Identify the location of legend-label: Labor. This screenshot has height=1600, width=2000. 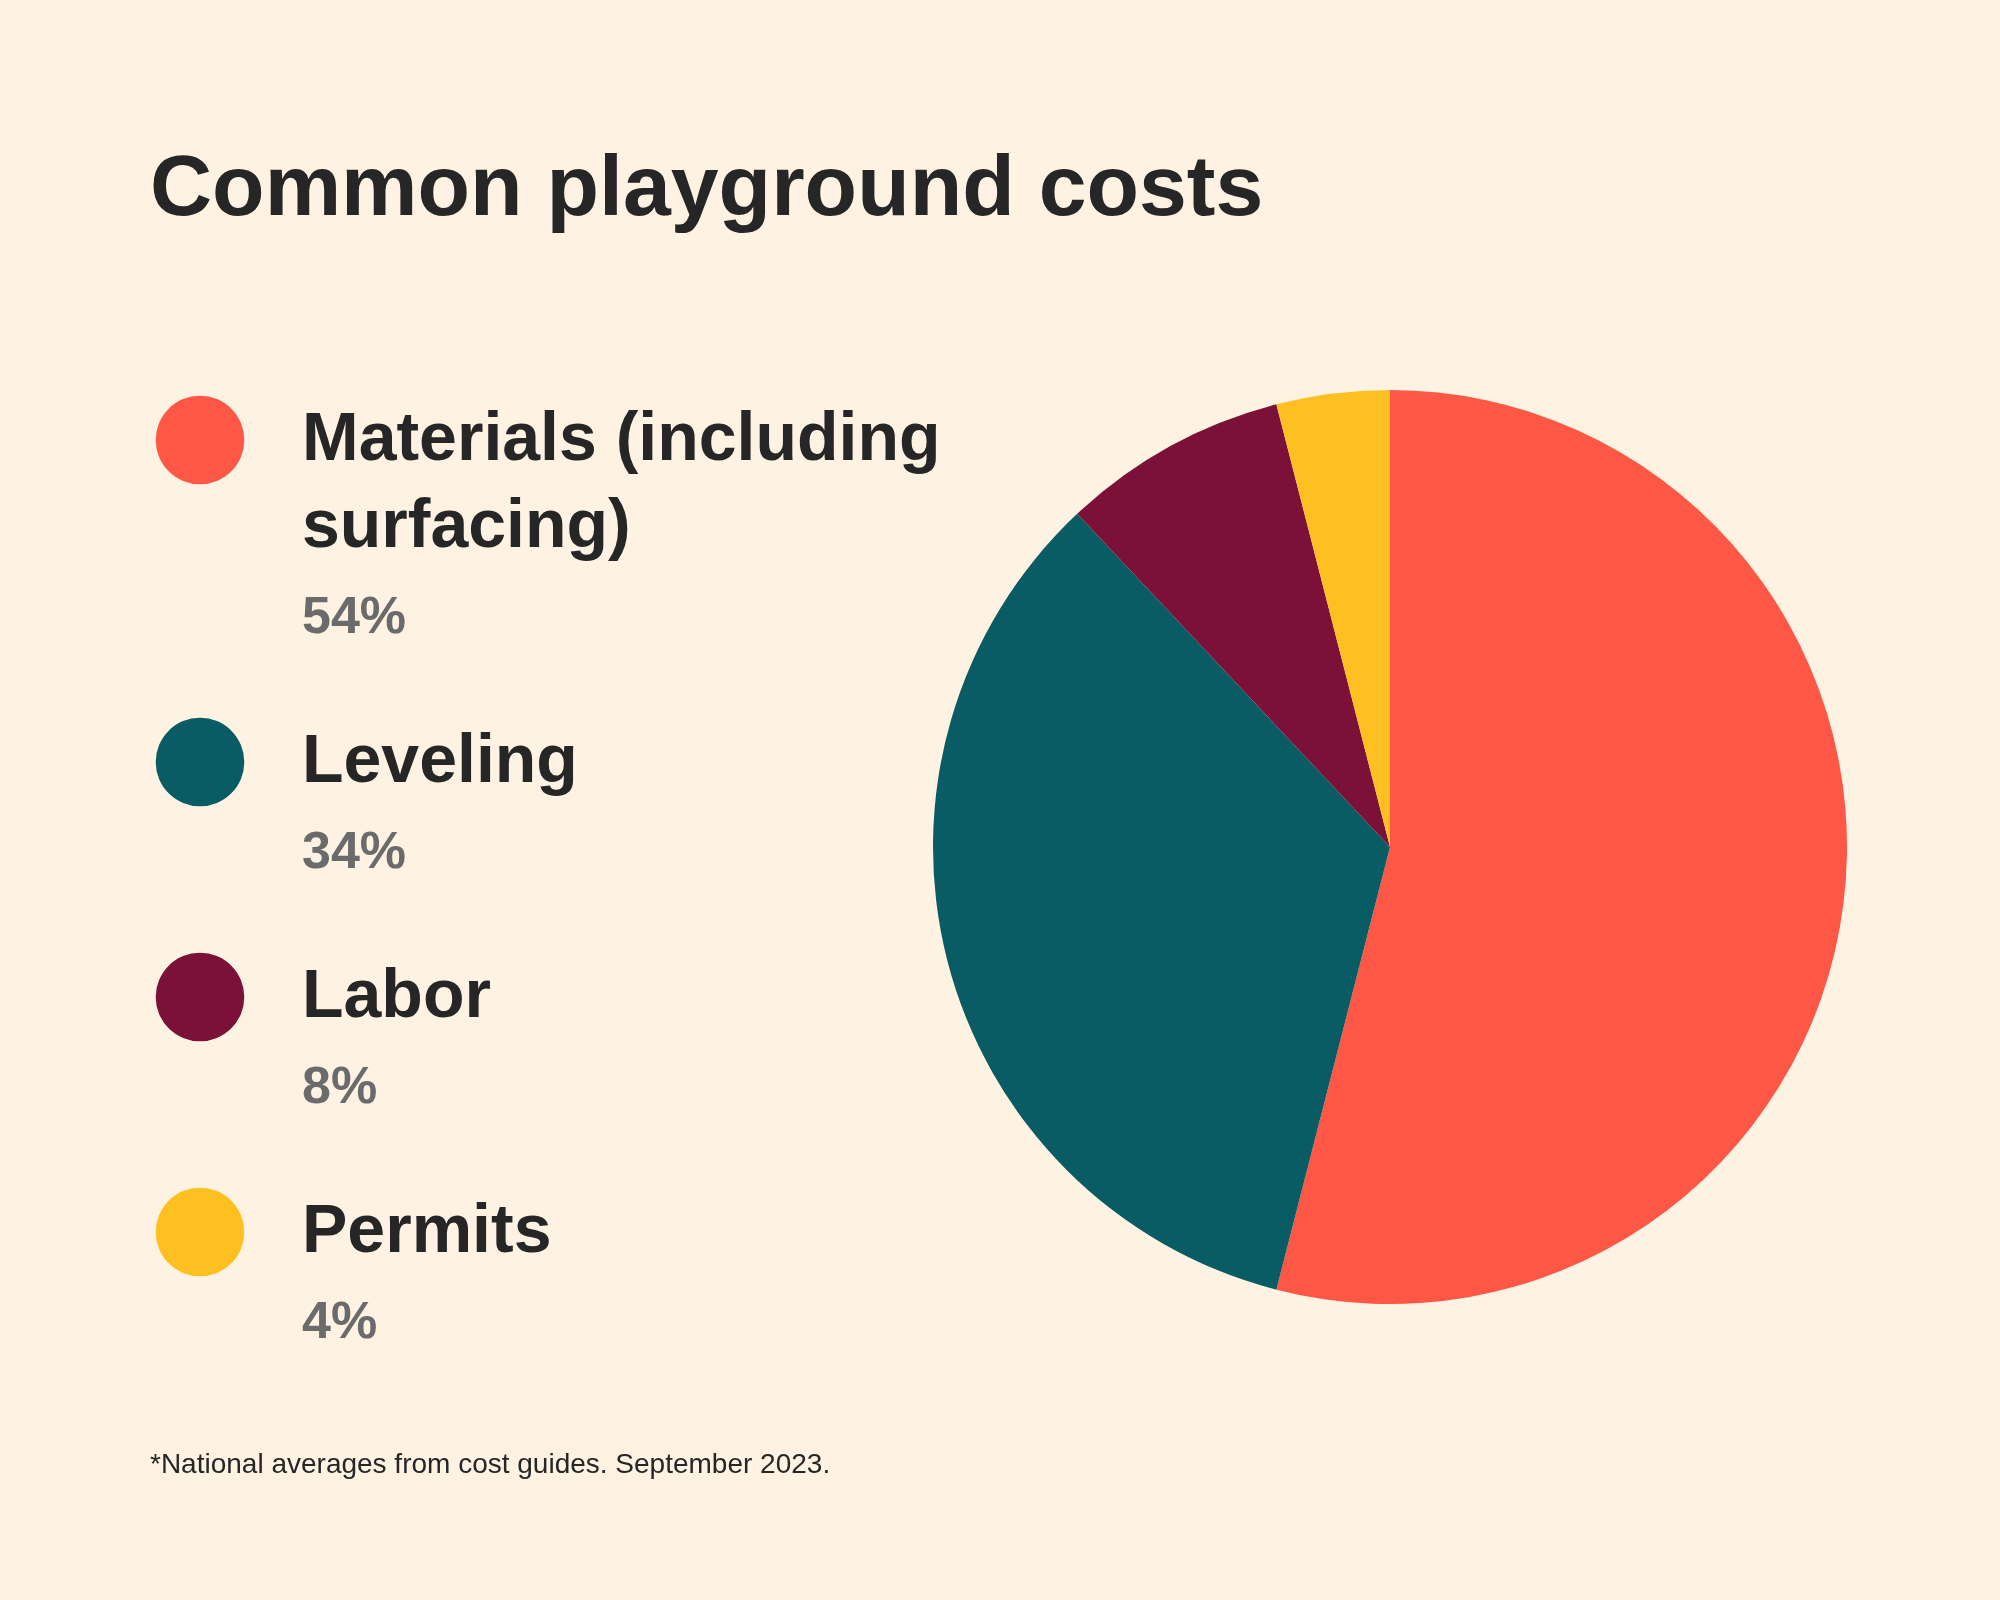
(396, 993).